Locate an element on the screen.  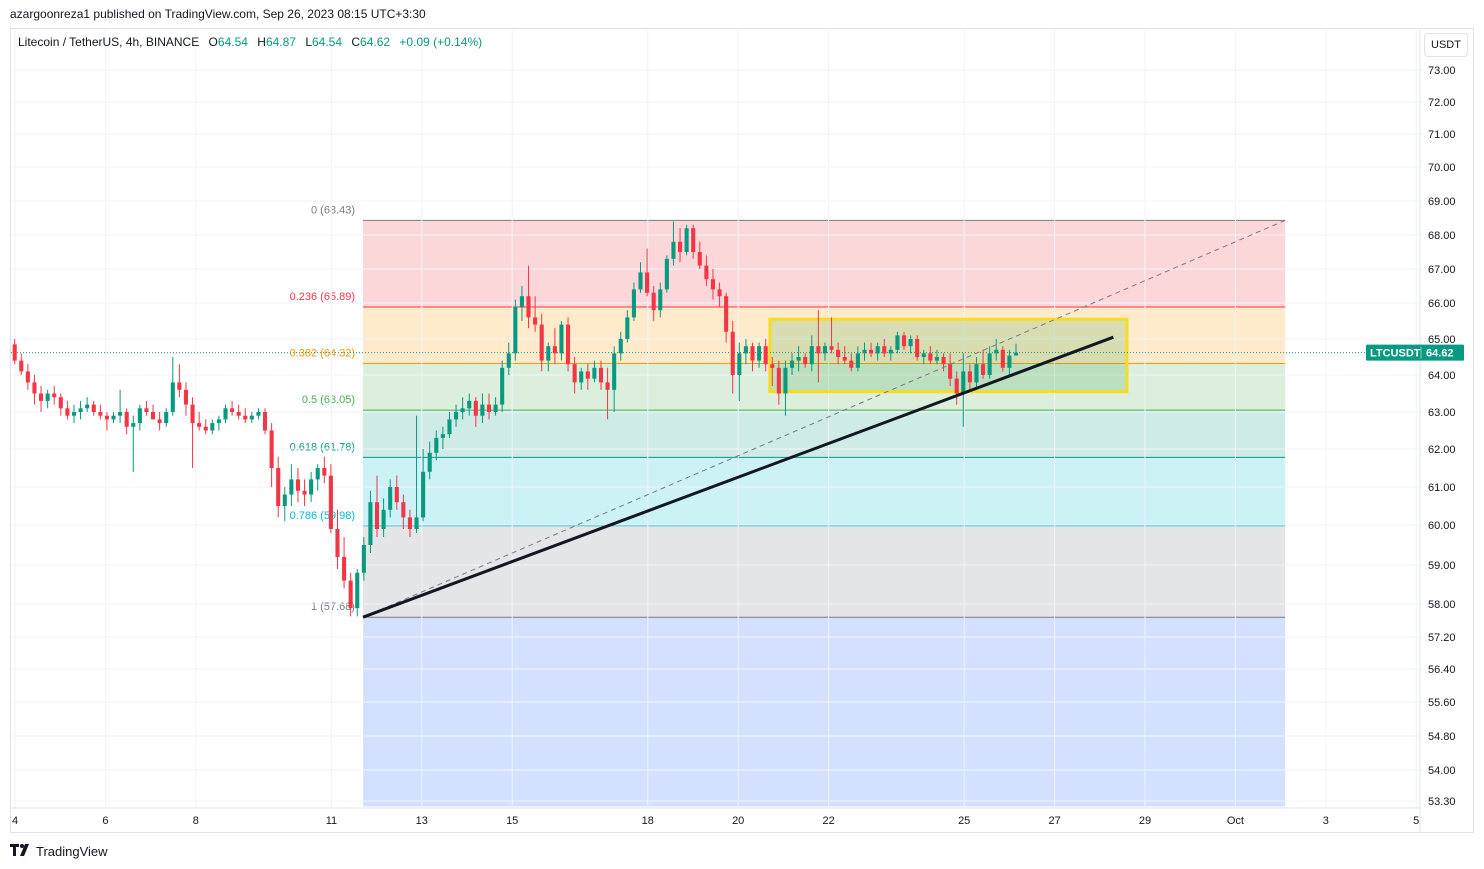
tradingview-logo-icon is located at coordinates (21, 851).